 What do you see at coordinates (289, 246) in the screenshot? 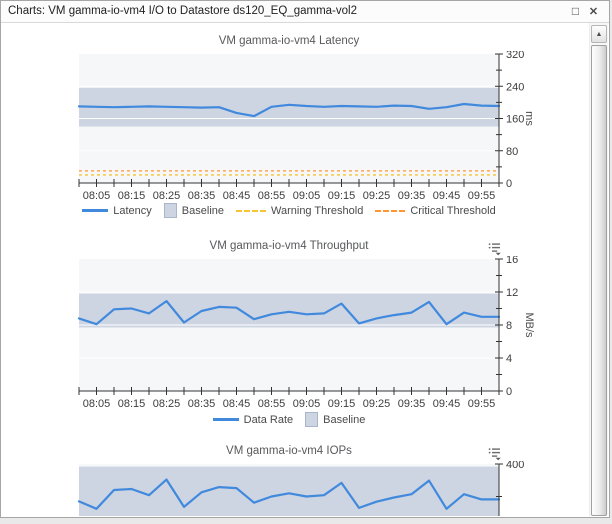
I see `chart-title: VM gamma-io-vm4 Throughput` at bounding box center [289, 246].